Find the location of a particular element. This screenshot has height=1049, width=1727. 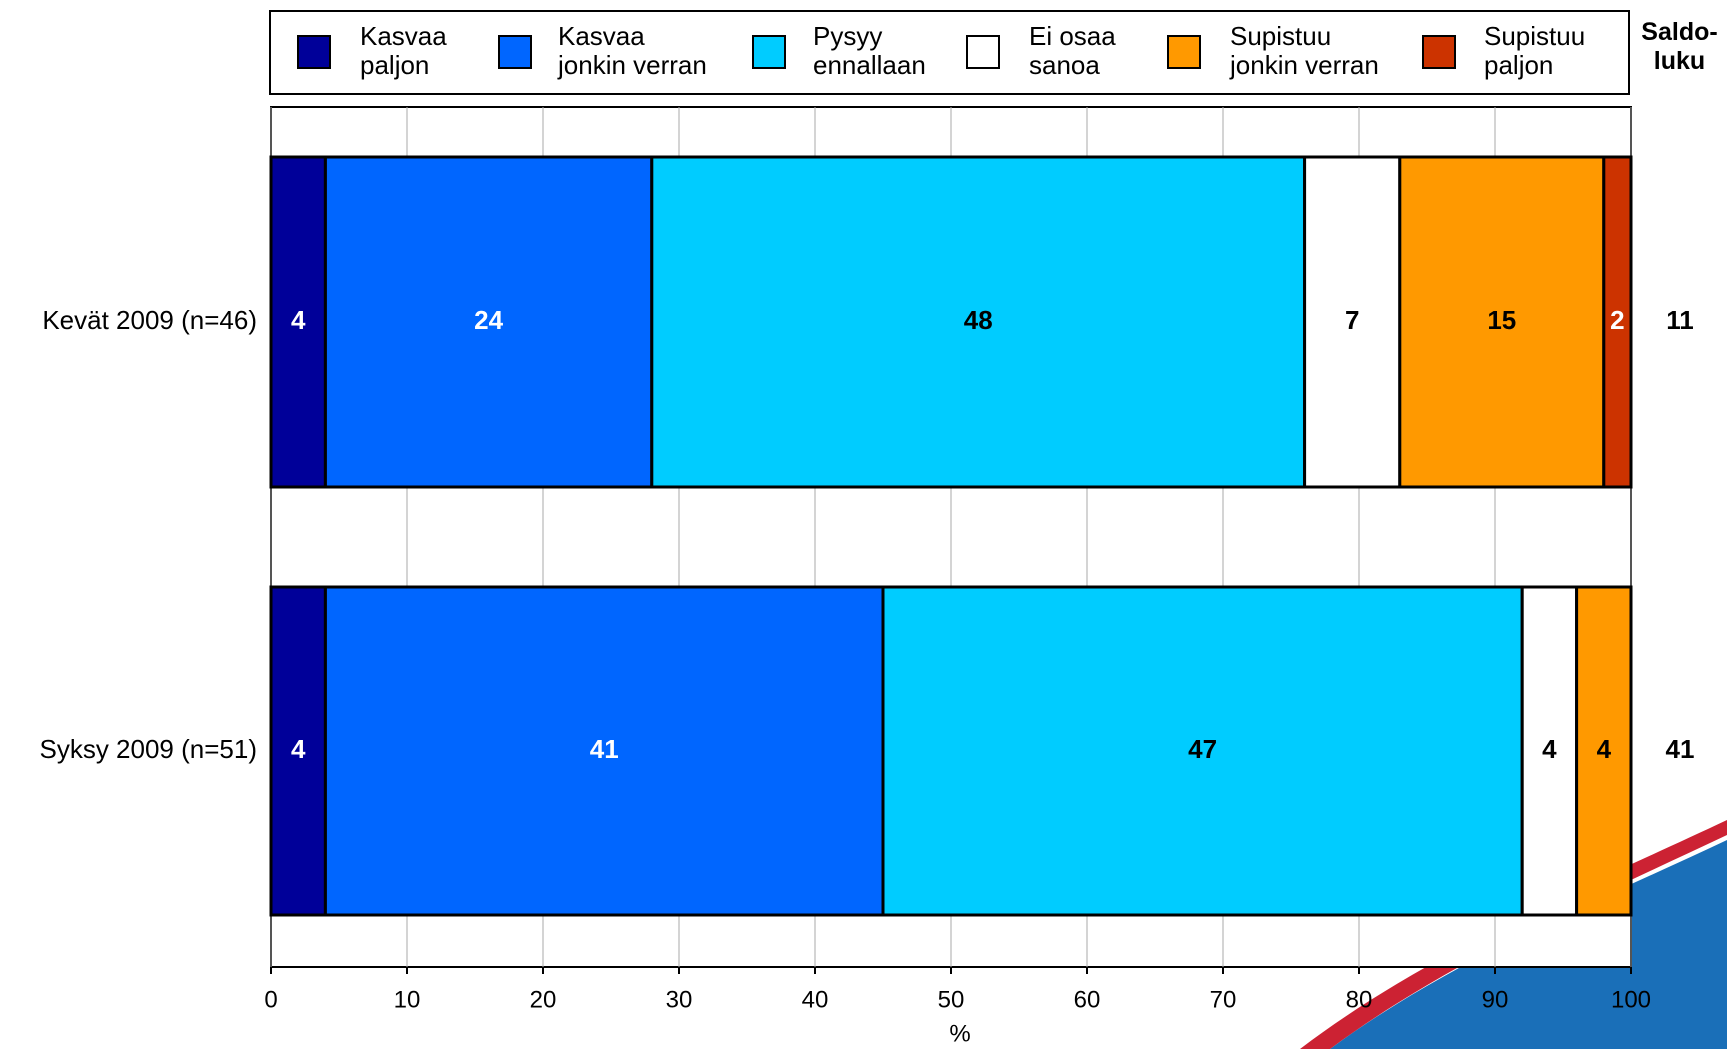

legend-label: Kasvaa paljon is located at coordinates (403, 50).